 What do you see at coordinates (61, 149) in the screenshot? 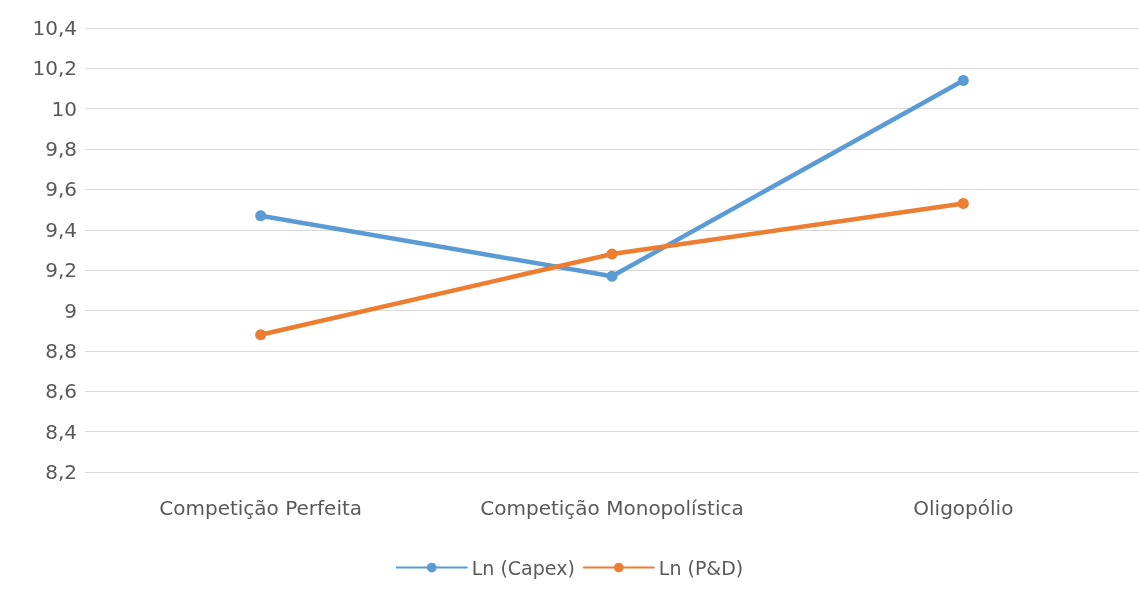
I see `y-tick-label: 9,8` at bounding box center [61, 149].